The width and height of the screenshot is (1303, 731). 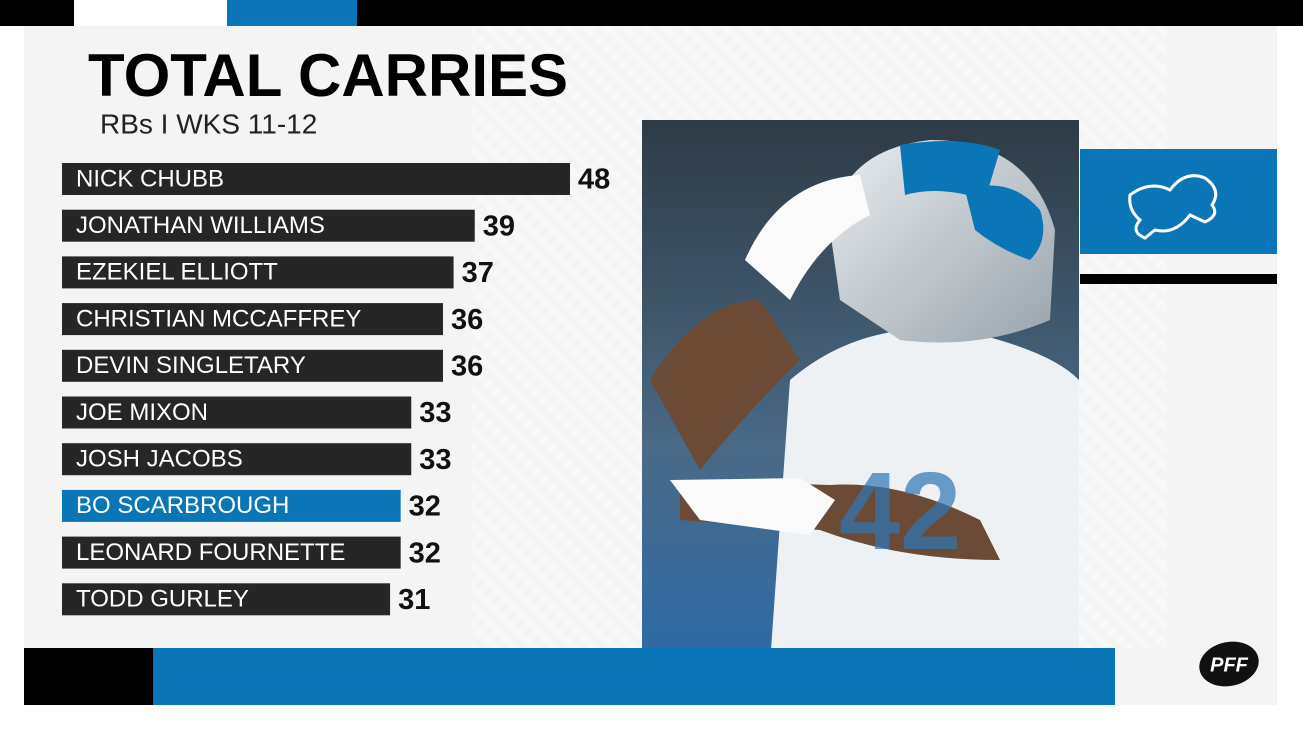 What do you see at coordinates (1178, 279) in the screenshot?
I see `team-rule` at bounding box center [1178, 279].